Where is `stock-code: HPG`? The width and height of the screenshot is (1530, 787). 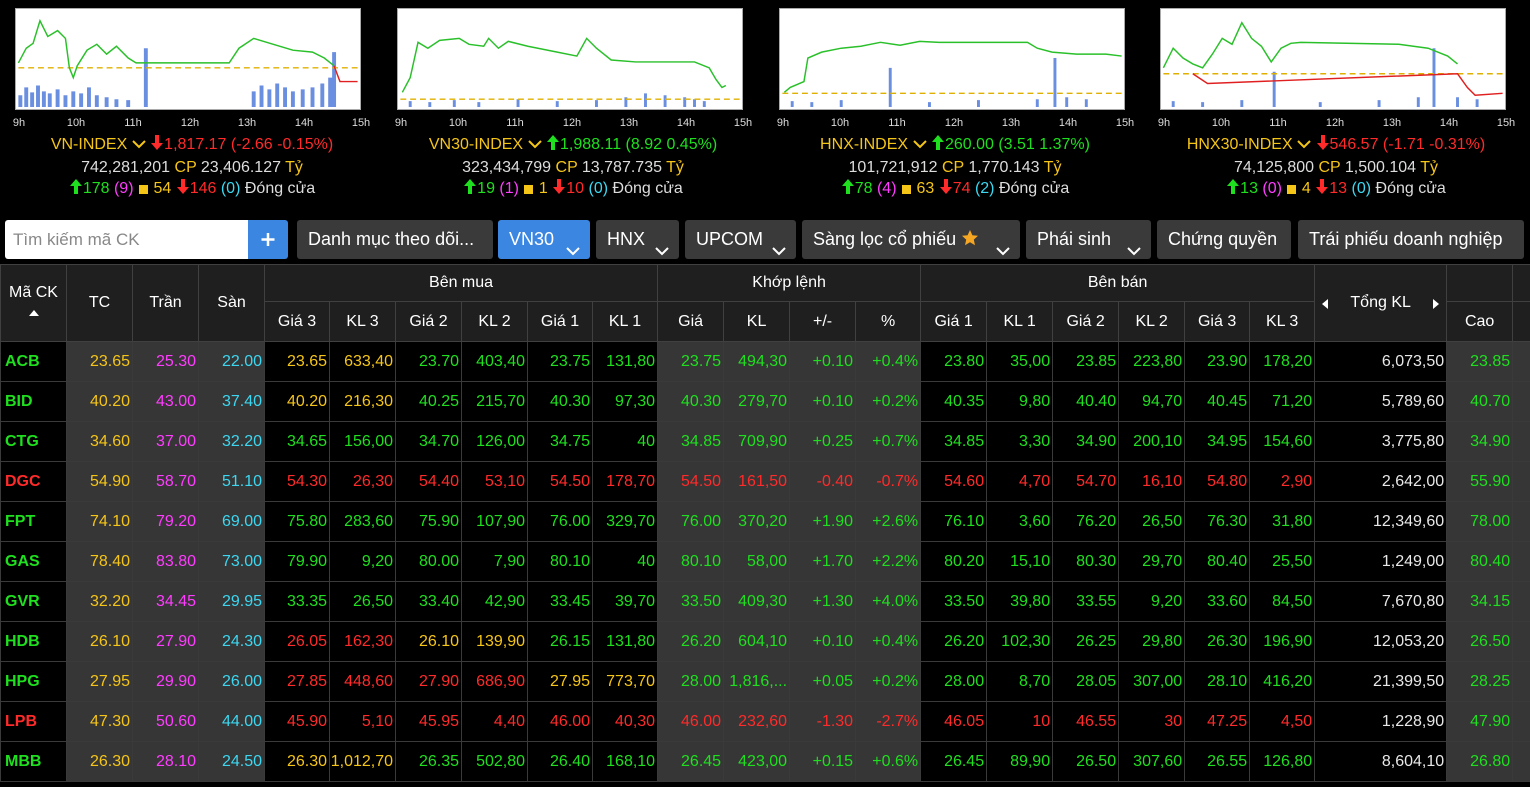 stock-code: HPG is located at coordinates (33, 681).